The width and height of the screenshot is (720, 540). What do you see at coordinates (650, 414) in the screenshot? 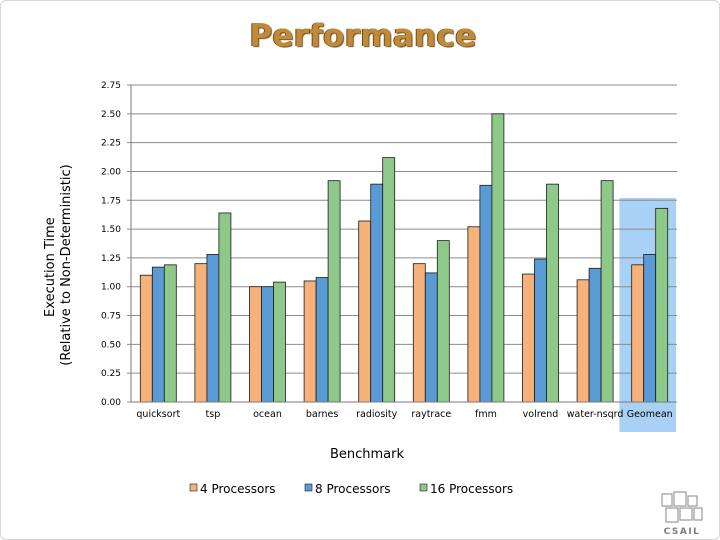
I see `x-tick-label: Geomean` at bounding box center [650, 414].